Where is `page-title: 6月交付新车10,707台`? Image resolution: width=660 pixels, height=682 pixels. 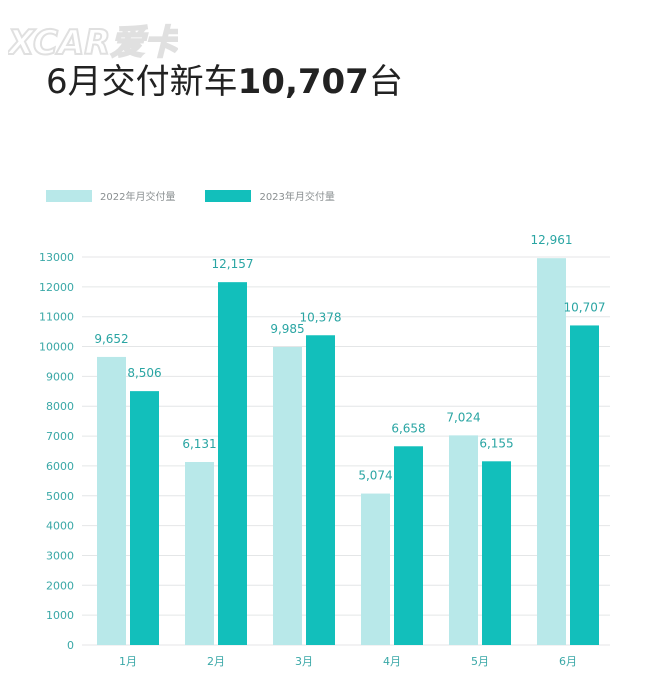 page-title: 6月交付新车10,707台 is located at coordinates (224, 78).